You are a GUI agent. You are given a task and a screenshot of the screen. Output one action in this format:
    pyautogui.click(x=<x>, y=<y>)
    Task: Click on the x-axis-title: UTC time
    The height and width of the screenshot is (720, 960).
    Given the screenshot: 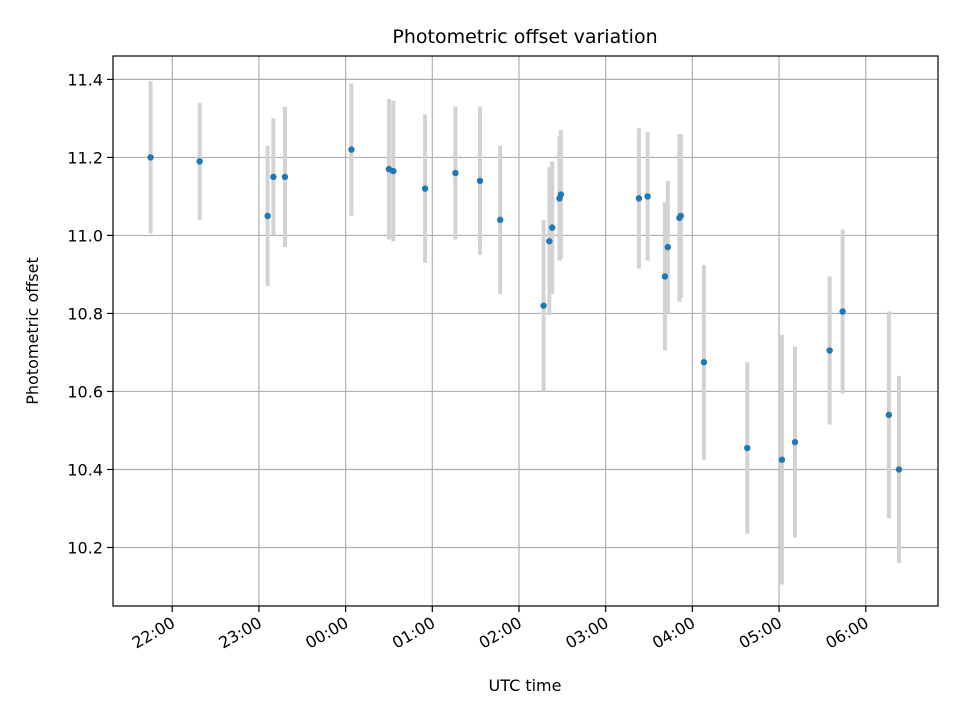 What is the action you would take?
    pyautogui.click(x=525, y=685)
    